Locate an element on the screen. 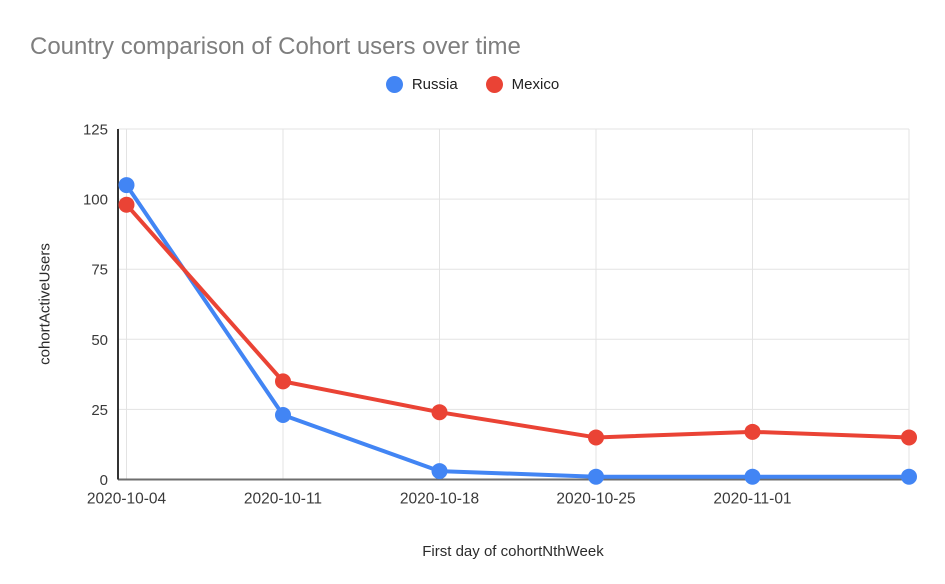 This screenshot has width=945, height=584. y-tick-label: 0 is located at coordinates (104, 480).